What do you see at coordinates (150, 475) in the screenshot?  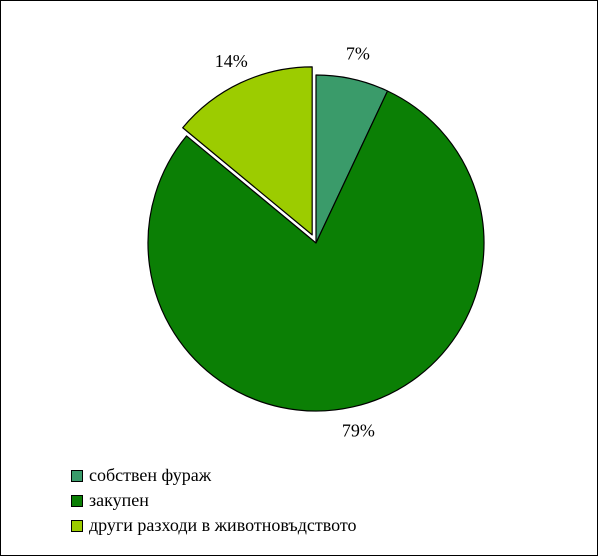 I see `legend-label-own-feed: собствен фураж` at bounding box center [150, 475].